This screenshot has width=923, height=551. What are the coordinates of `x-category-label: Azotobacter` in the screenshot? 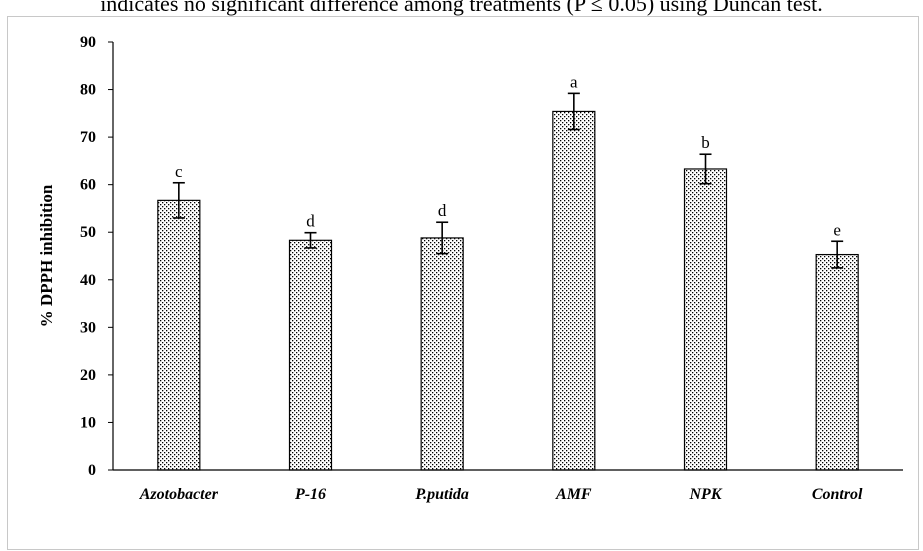 It's located at (179, 494).